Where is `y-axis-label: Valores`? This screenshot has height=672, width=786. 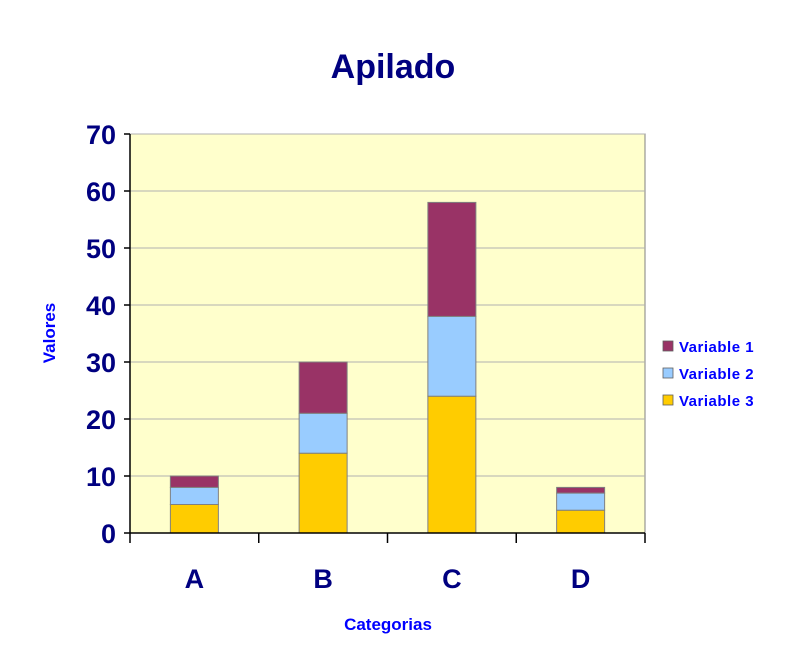 y-axis-label: Valores is located at coordinates (49, 333).